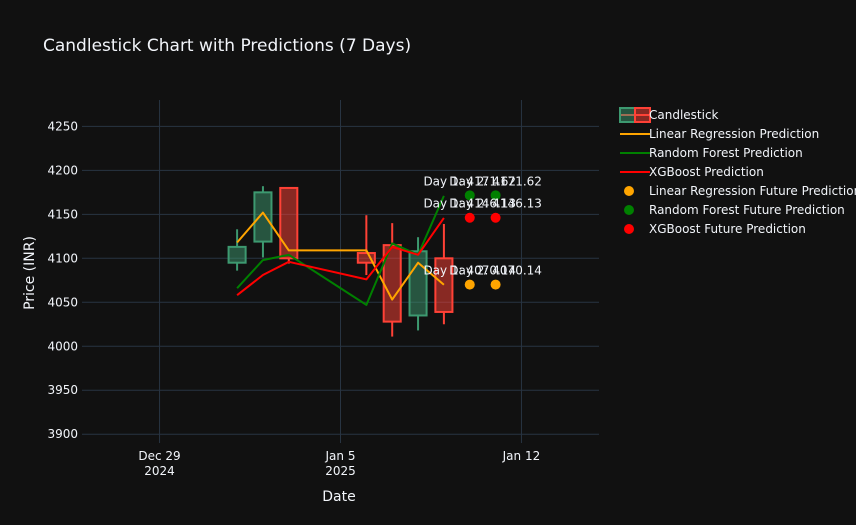 The height and width of the screenshot is (525, 856). Describe the element at coordinates (521, 456) in the screenshot. I see `x-tick-label: Jan 12` at that location.